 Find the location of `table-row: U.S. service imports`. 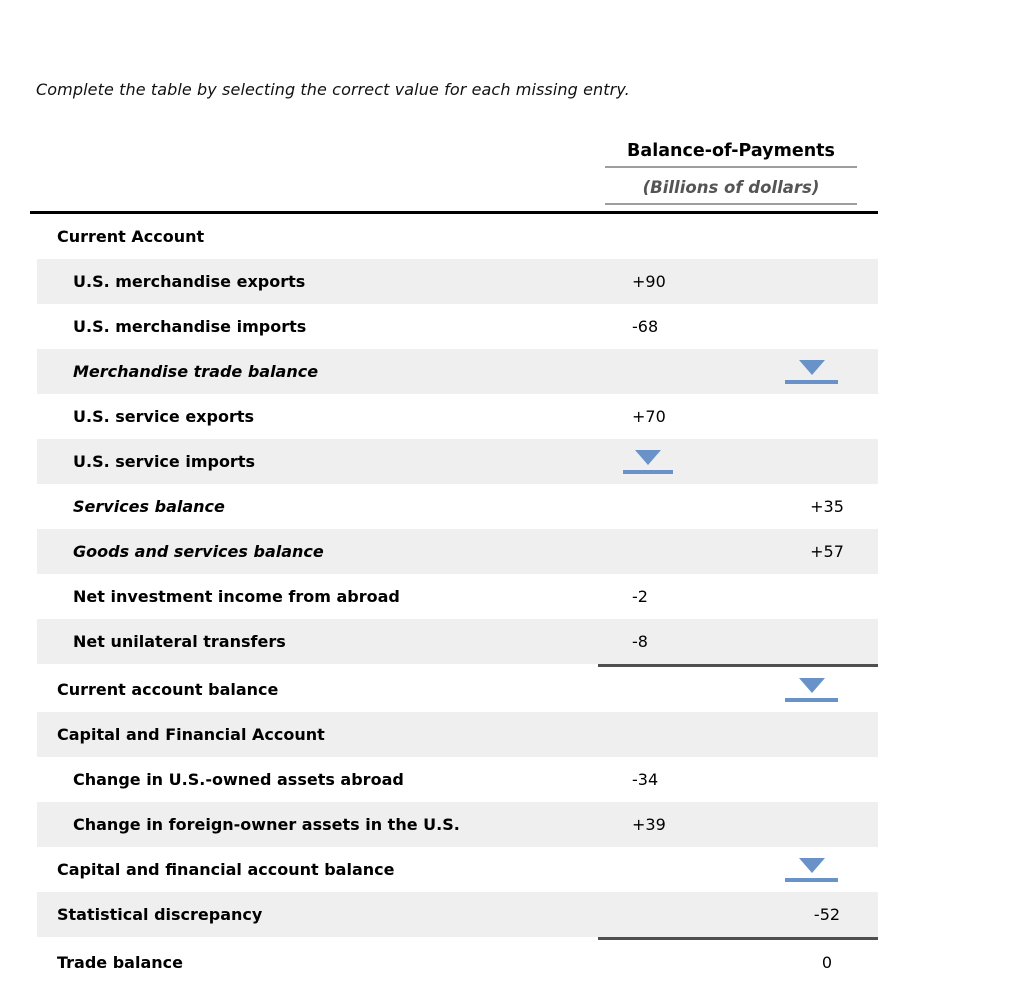

table-row: U.S. service imports is located at coordinates (457, 461).